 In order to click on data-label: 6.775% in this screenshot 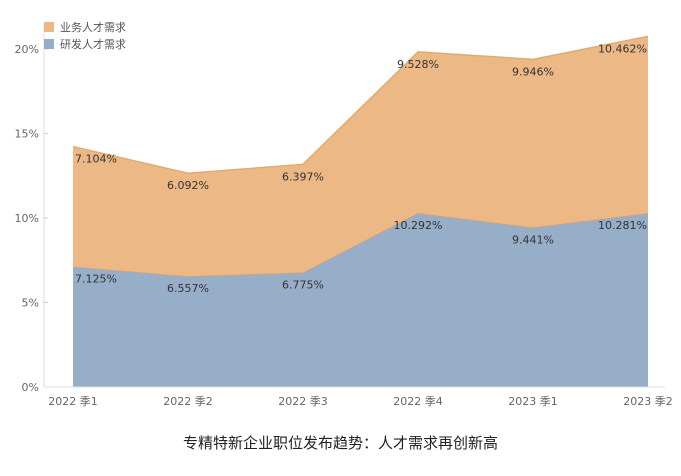, I will do `click(303, 284)`.